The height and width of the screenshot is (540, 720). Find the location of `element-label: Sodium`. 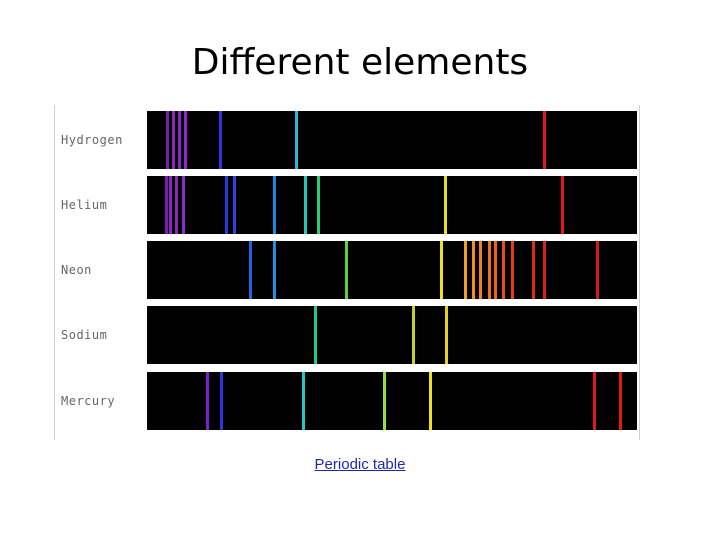

element-label: Sodium is located at coordinates (84, 335).